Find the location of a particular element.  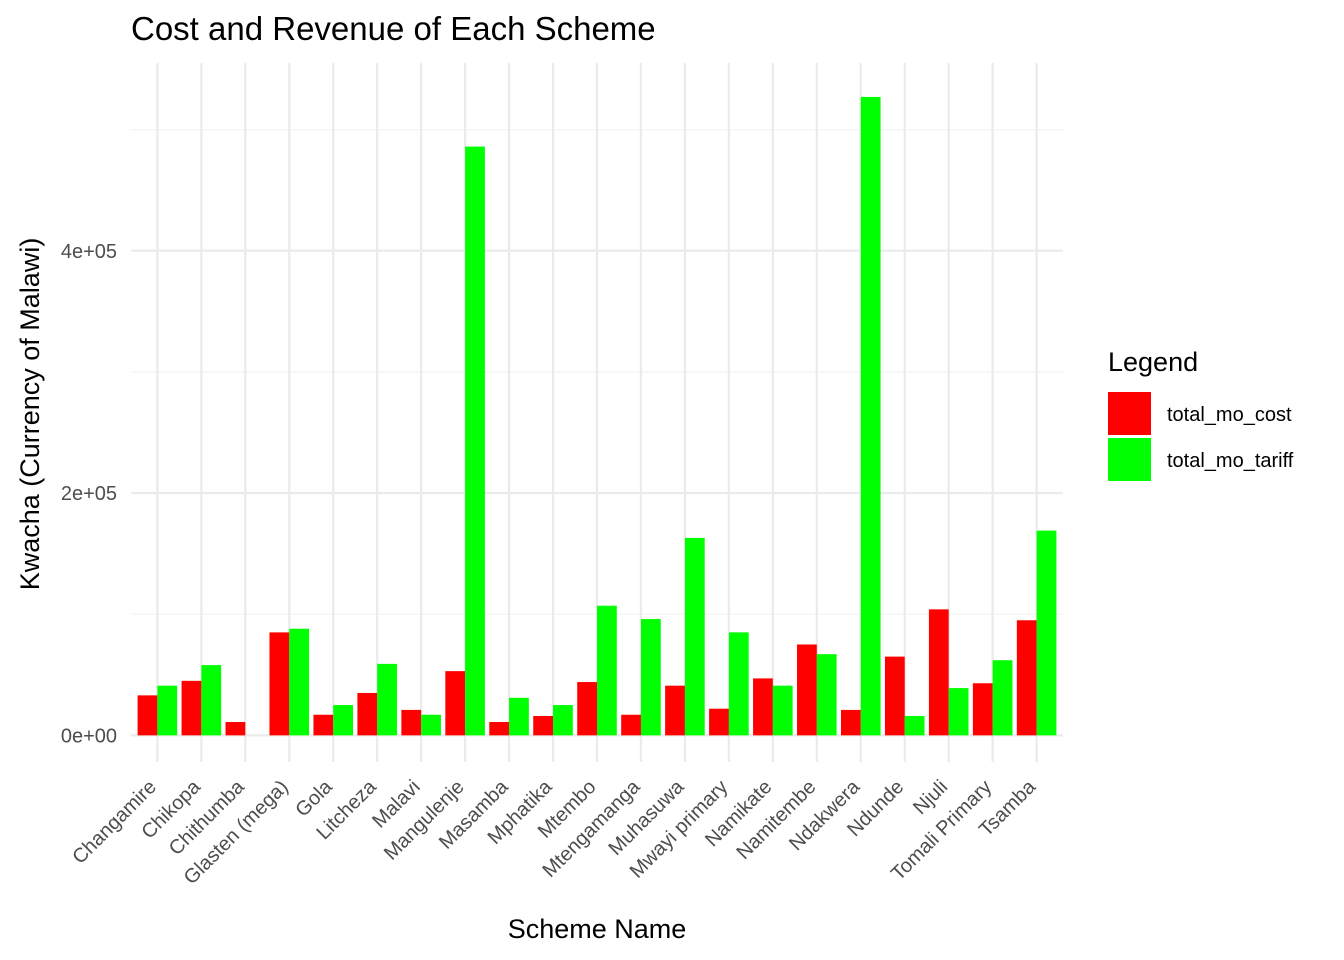

bar-total-mo-tariff-ndunde is located at coordinates (914, 725).